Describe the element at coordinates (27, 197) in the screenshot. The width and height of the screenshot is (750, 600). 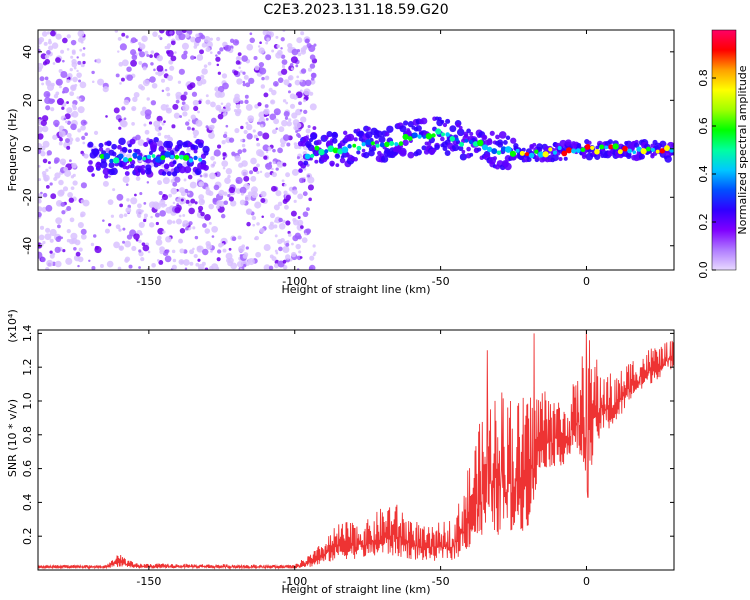
I see `spectrogram-y-tick-label: -20` at that location.